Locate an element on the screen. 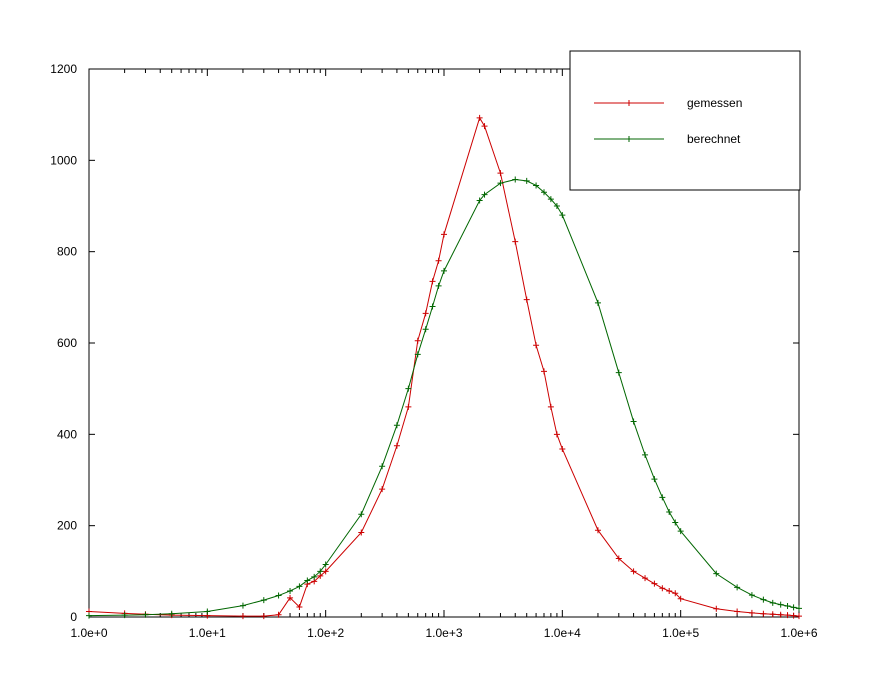 The image size is (885, 685). legend-marker is located at coordinates (629, 103).